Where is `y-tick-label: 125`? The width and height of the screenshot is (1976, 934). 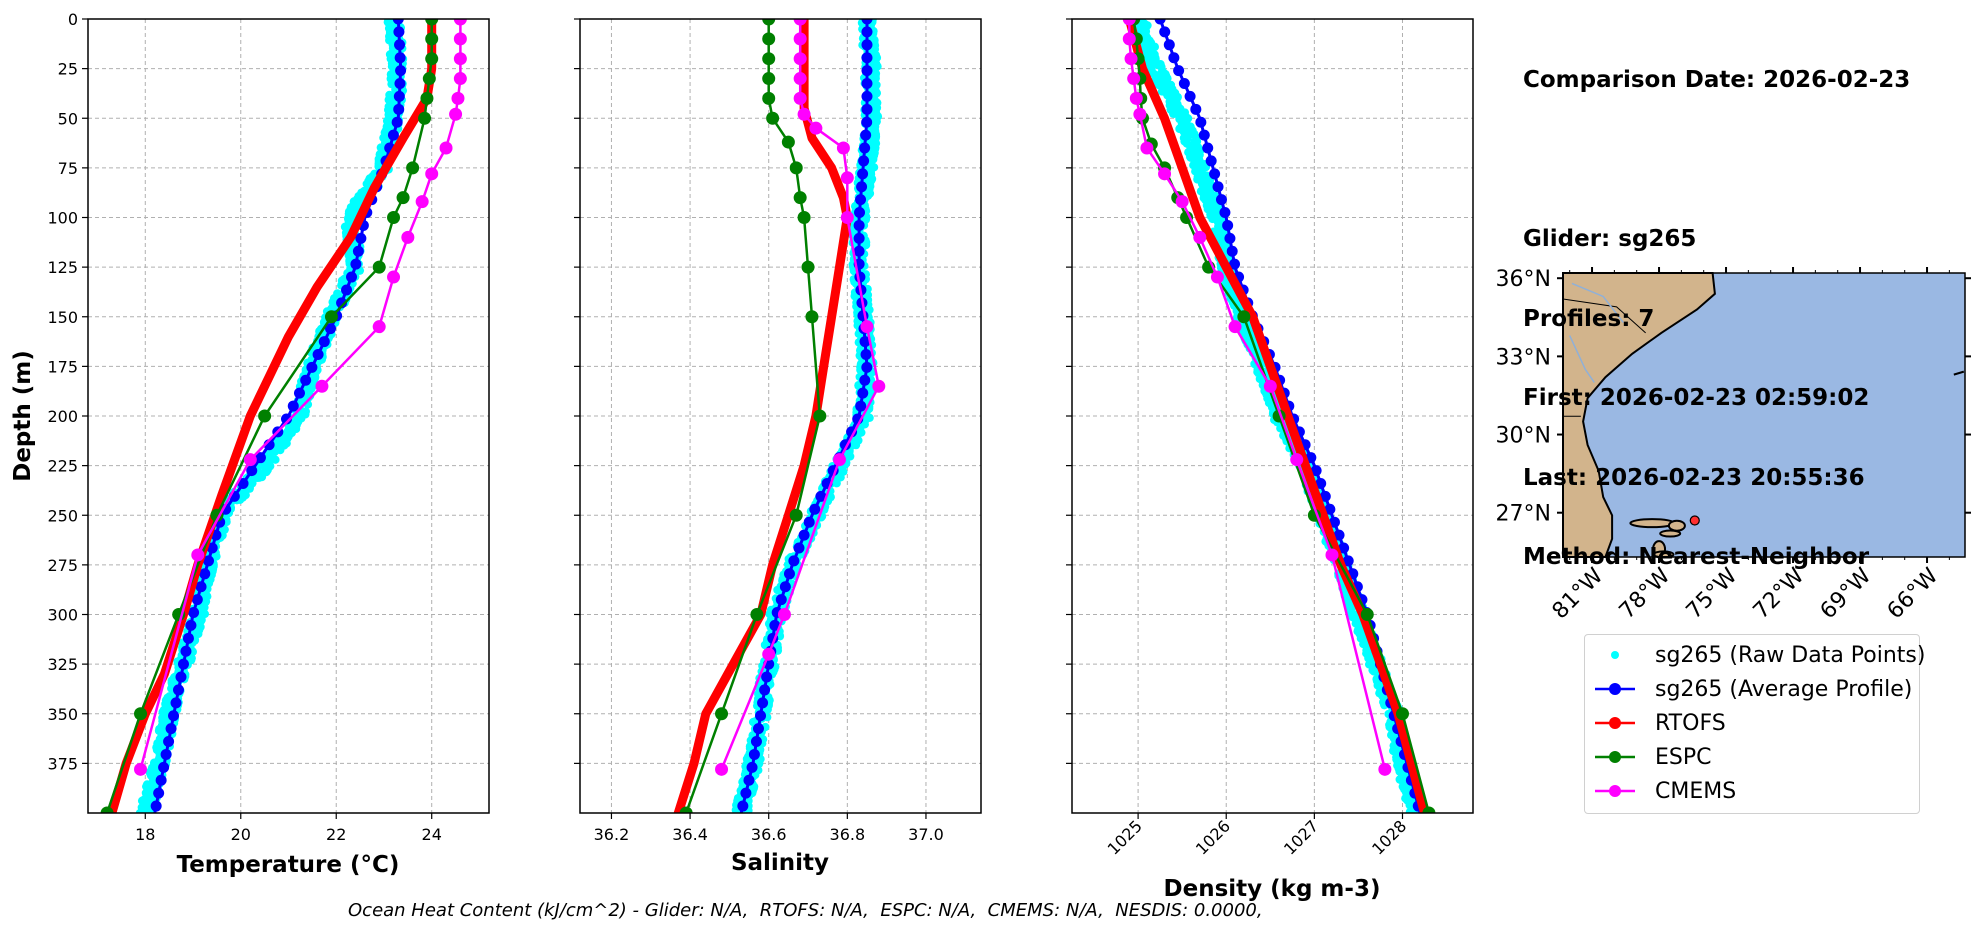 y-tick-label: 125 is located at coordinates (62, 267).